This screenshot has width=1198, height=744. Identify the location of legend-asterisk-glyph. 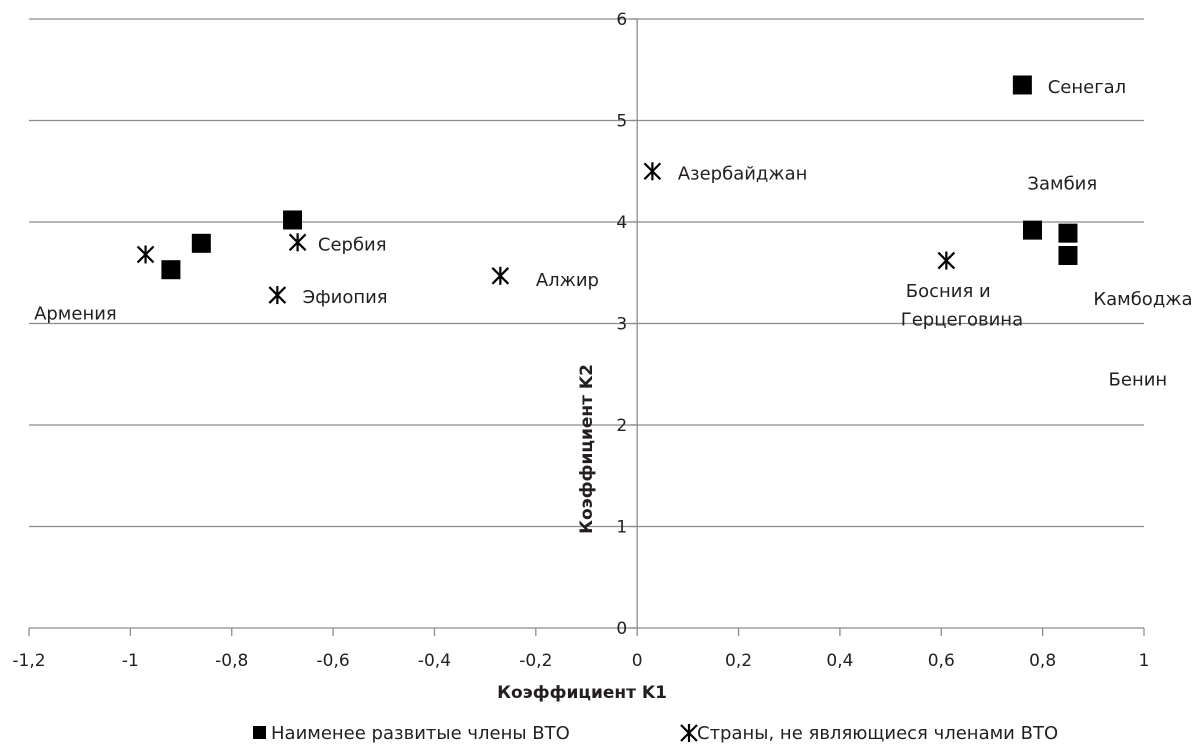
(689, 733).